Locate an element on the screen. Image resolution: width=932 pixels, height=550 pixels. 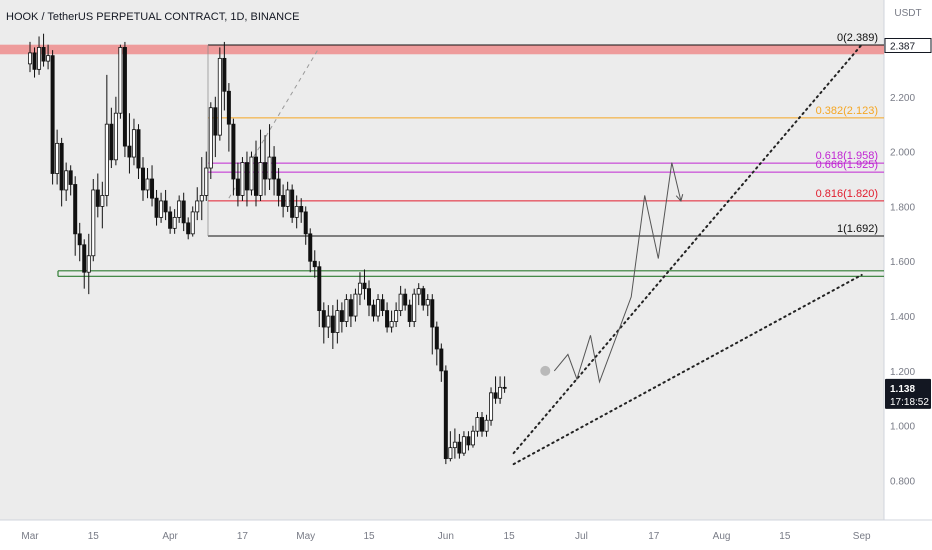
price-tag-time-1: 17:18:52 is located at coordinates (909, 402).